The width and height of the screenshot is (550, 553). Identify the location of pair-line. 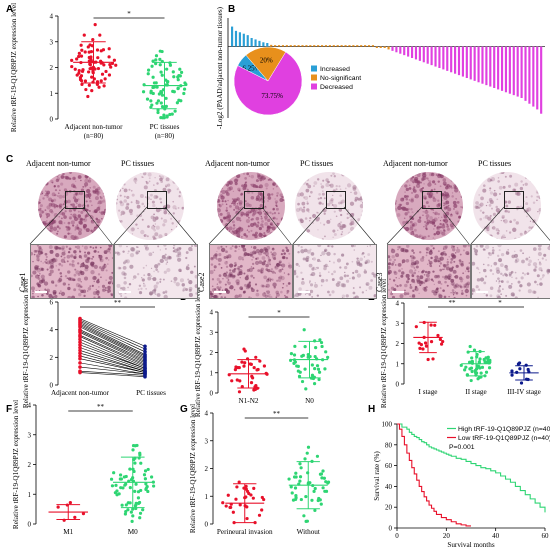
(112, 370).